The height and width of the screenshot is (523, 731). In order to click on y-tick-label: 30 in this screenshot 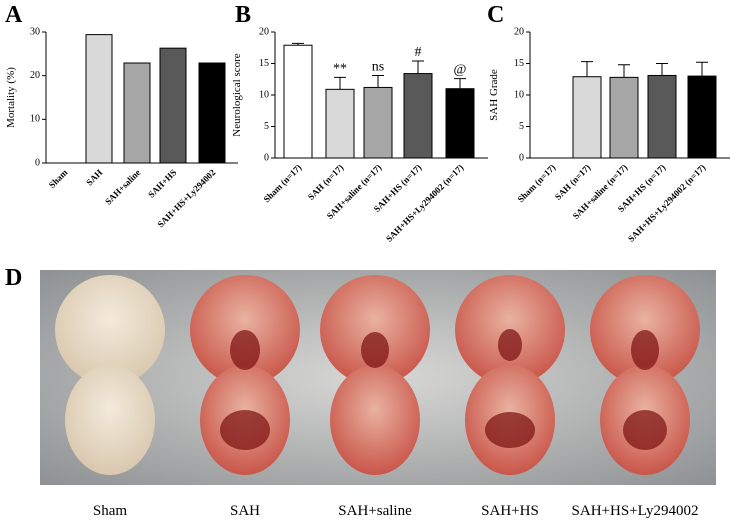, I will do `click(35, 31)`.